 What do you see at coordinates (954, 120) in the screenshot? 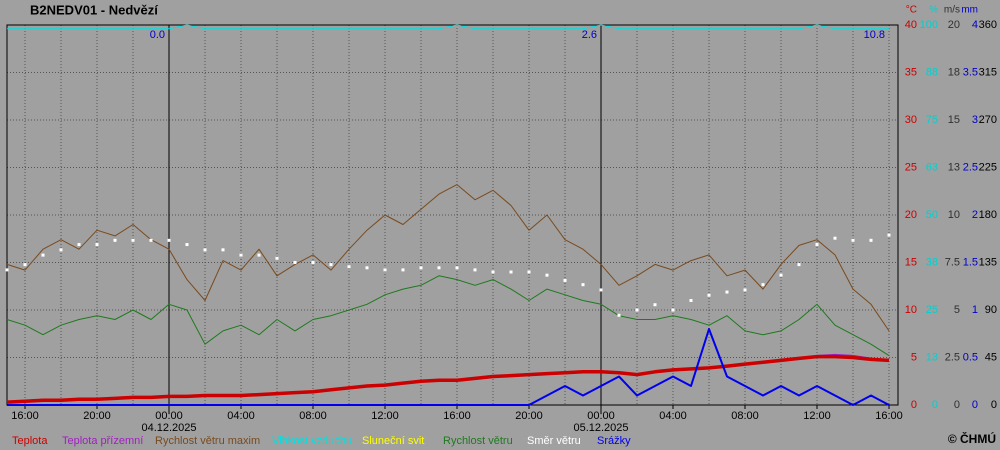
I see `y-tick-label: 15` at bounding box center [954, 120].